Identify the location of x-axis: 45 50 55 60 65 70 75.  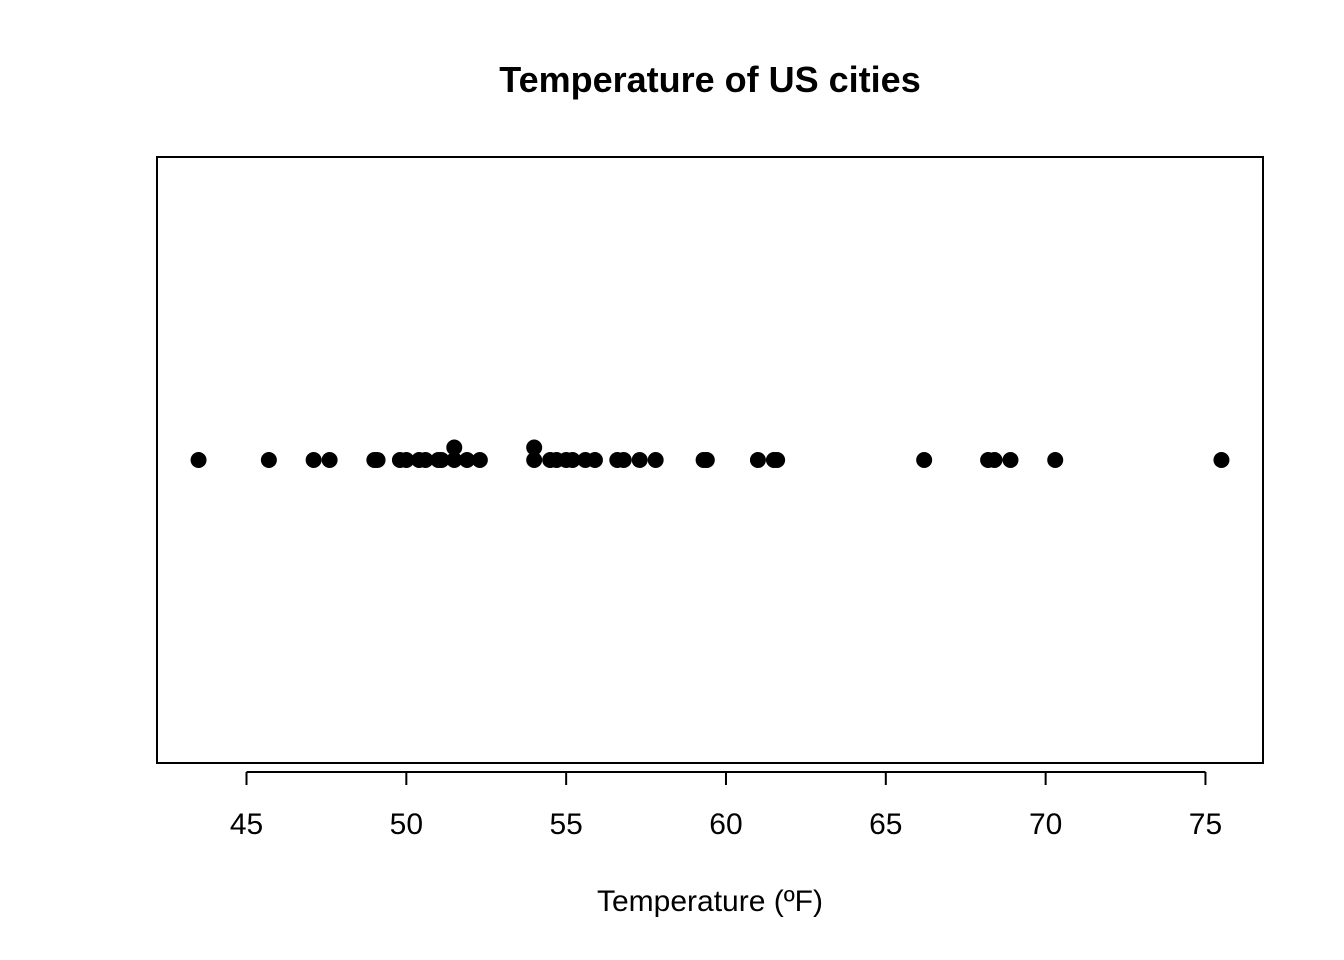
(726, 806).